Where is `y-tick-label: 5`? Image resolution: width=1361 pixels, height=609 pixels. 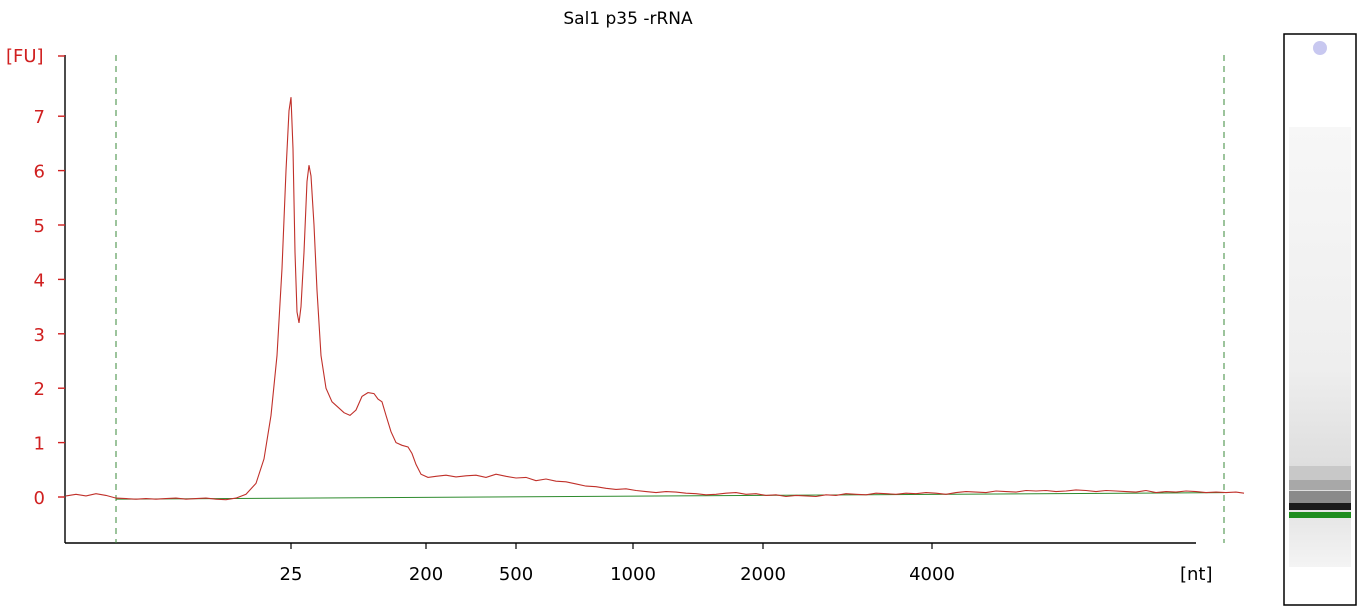
y-tick-label: 5 is located at coordinates (39, 226).